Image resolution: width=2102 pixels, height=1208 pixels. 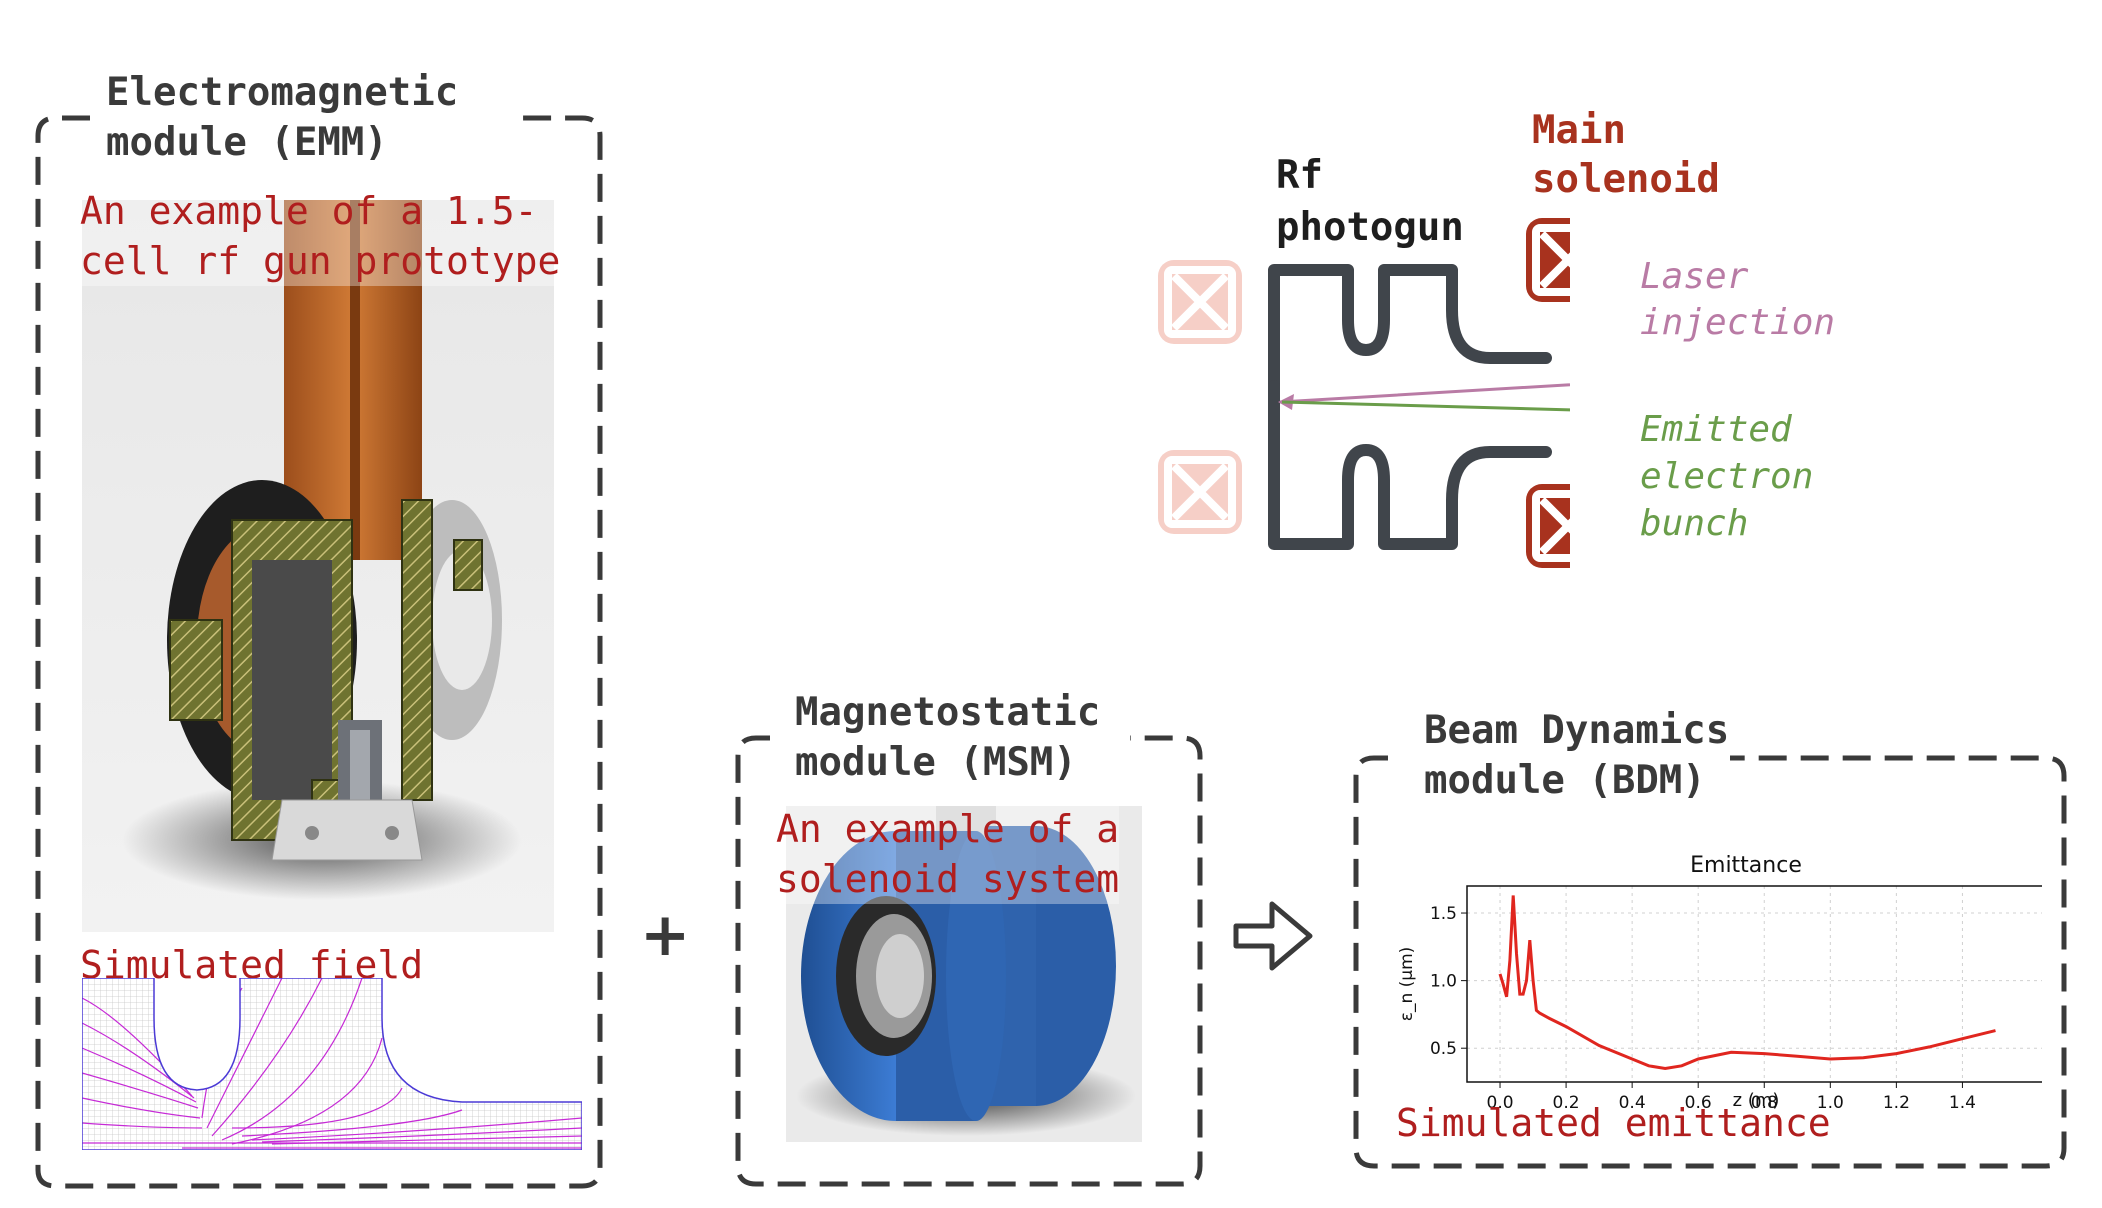 What do you see at coordinates (1698, 1101) in the screenshot?
I see `chart-x-tick-label: 0.6` at bounding box center [1698, 1101].